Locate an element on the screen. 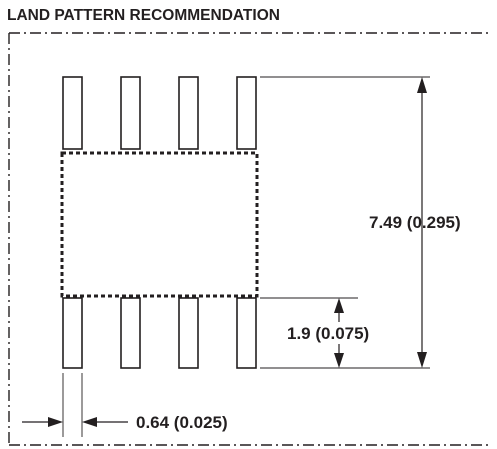  pad-width-label: 0.64 (0.025) is located at coordinates (182, 422).